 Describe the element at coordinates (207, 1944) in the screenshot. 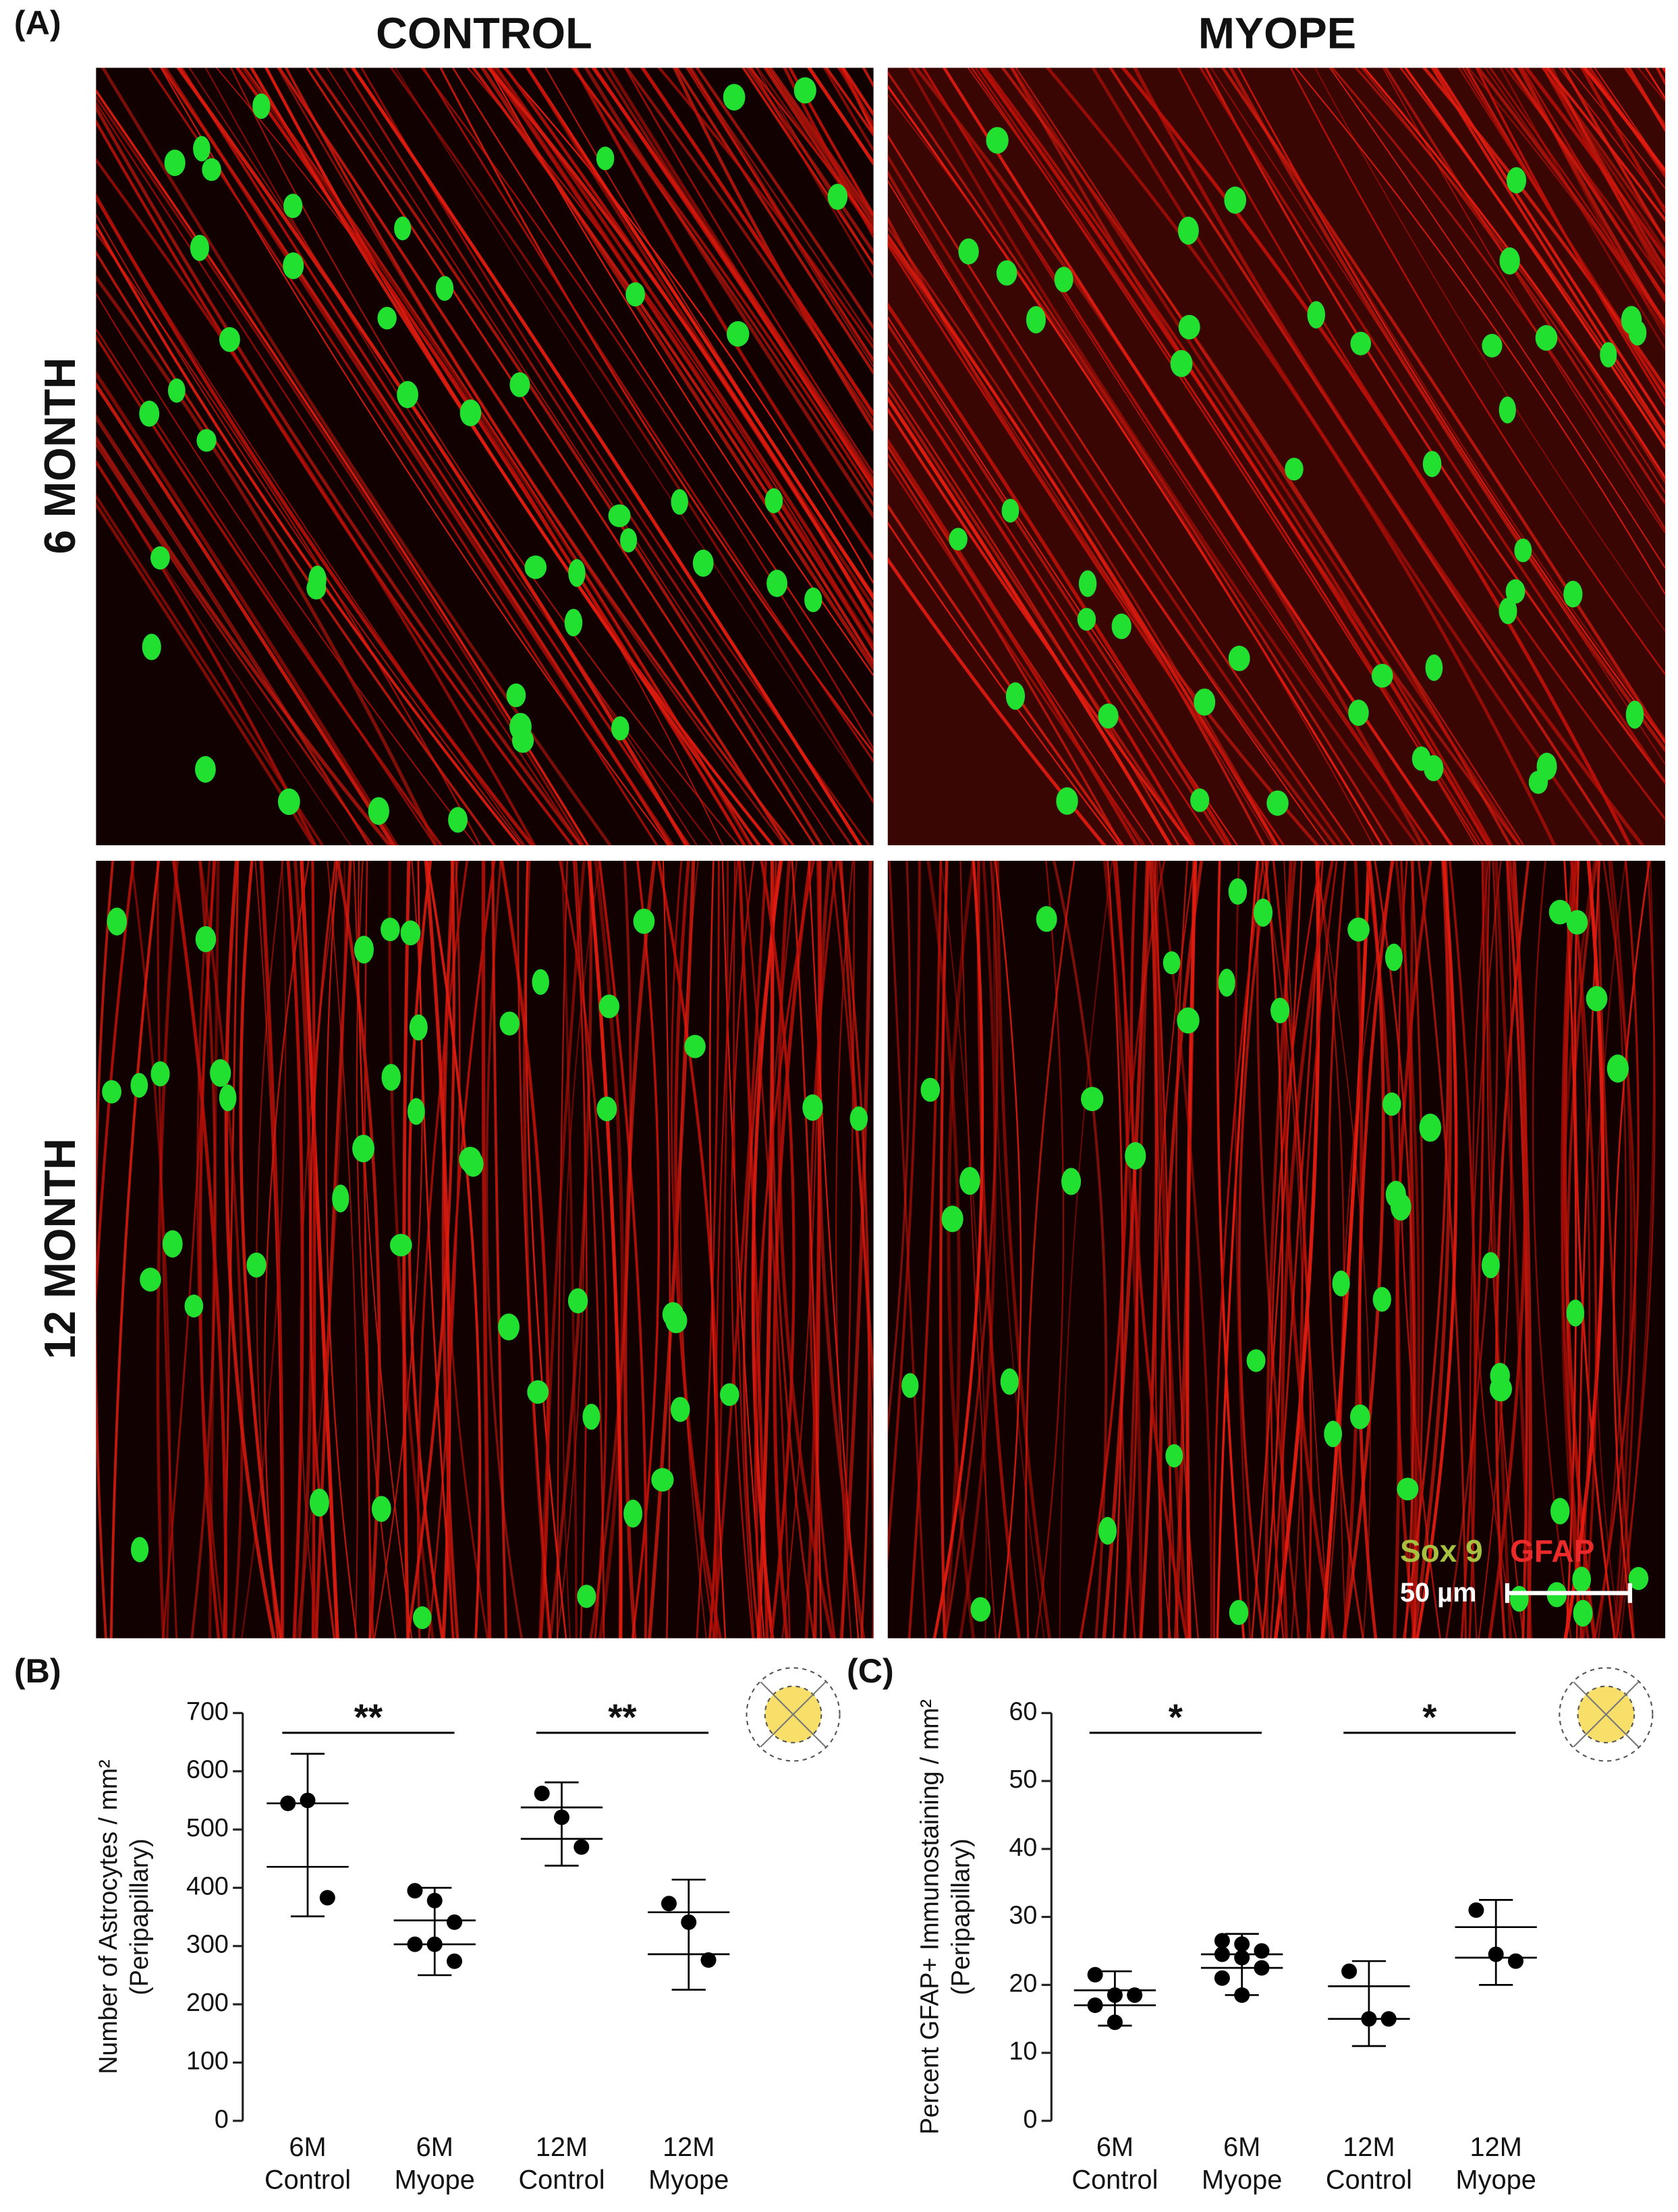

I see `y-tick-label: 300` at that location.